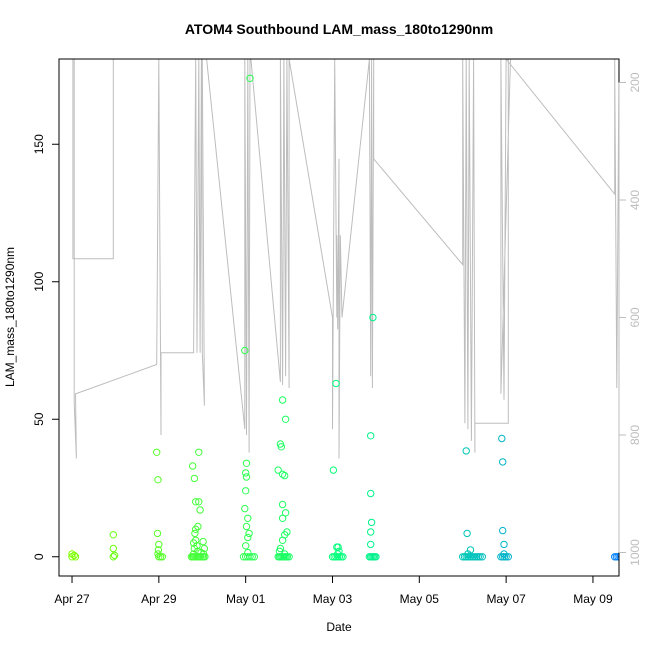 The height and width of the screenshot is (650, 650). I want to click on x-tick-label: May 01, so click(246, 599).